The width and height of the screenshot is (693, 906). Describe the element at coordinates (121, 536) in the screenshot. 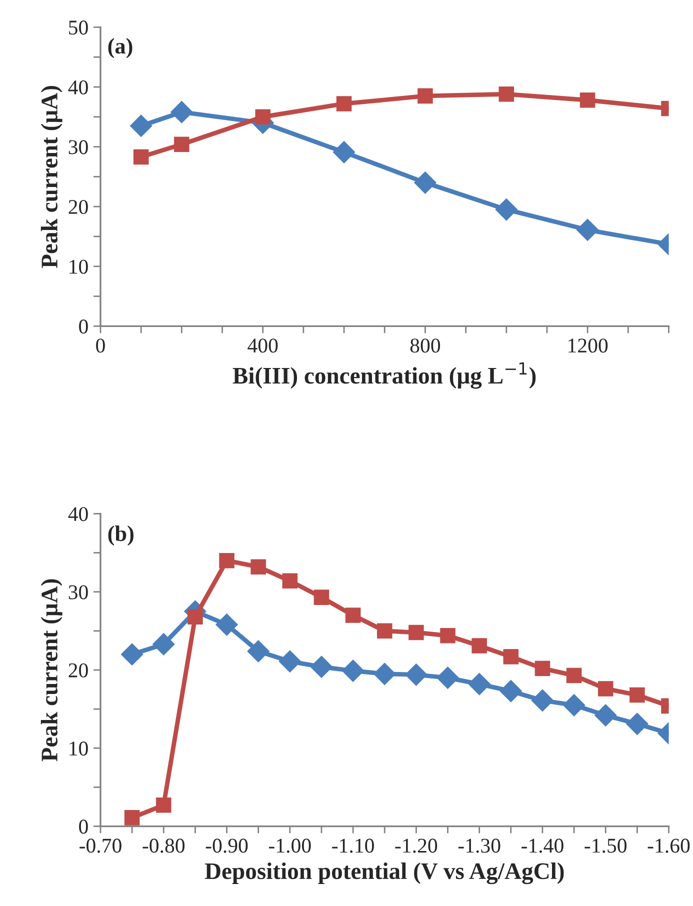

I see `annotation: (b)` at that location.